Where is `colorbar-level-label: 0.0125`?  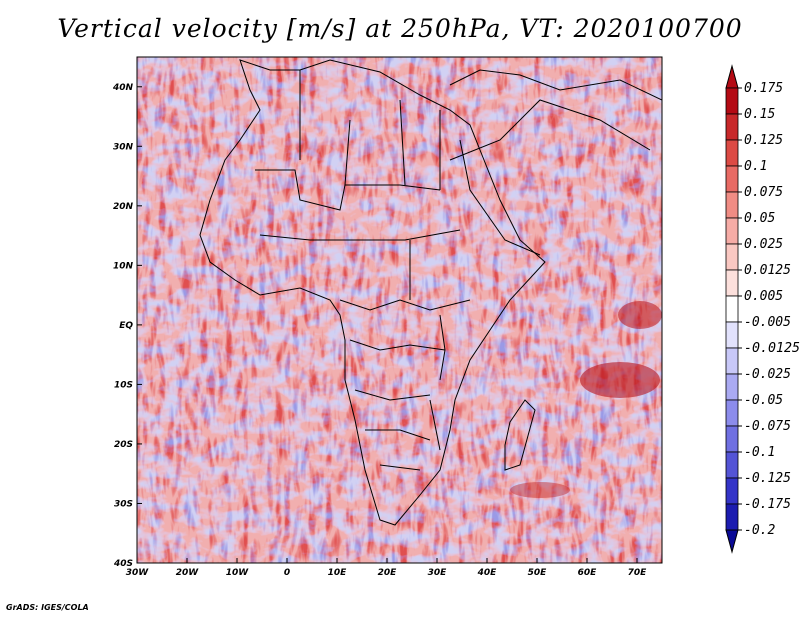
colorbar-level-label: 0.0125 is located at coordinates (767, 270).